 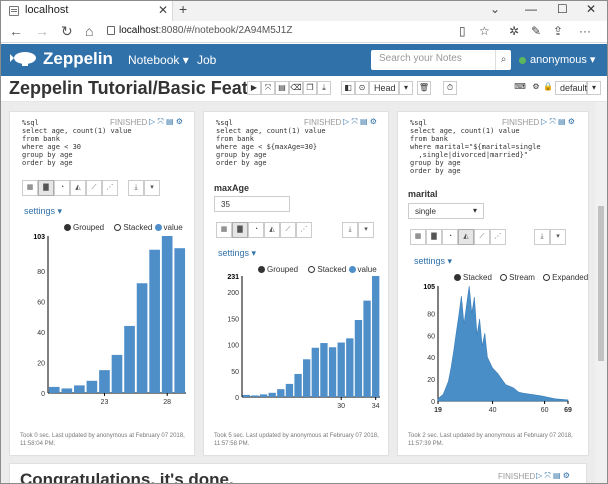 I want to click on delete-note-icon: 🗑, so click(x=424, y=88).